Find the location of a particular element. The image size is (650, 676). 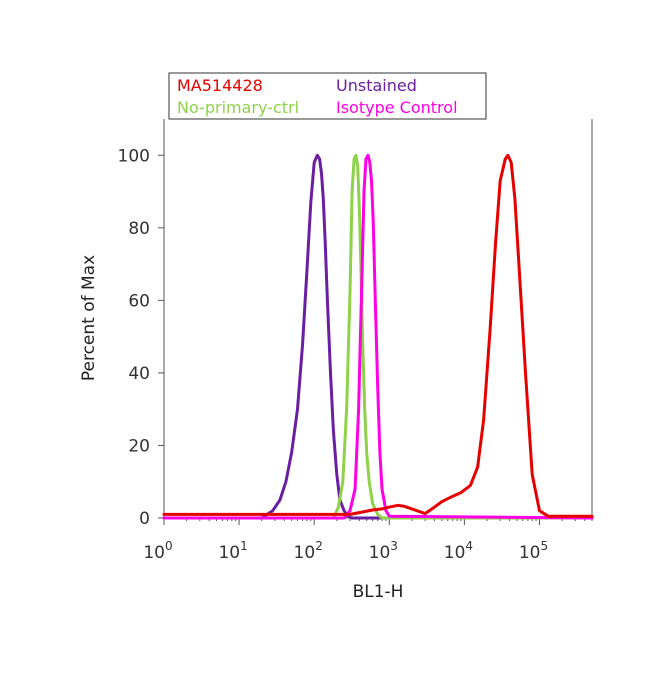

y-axis-title: Percent of Max is located at coordinates (89, 318).